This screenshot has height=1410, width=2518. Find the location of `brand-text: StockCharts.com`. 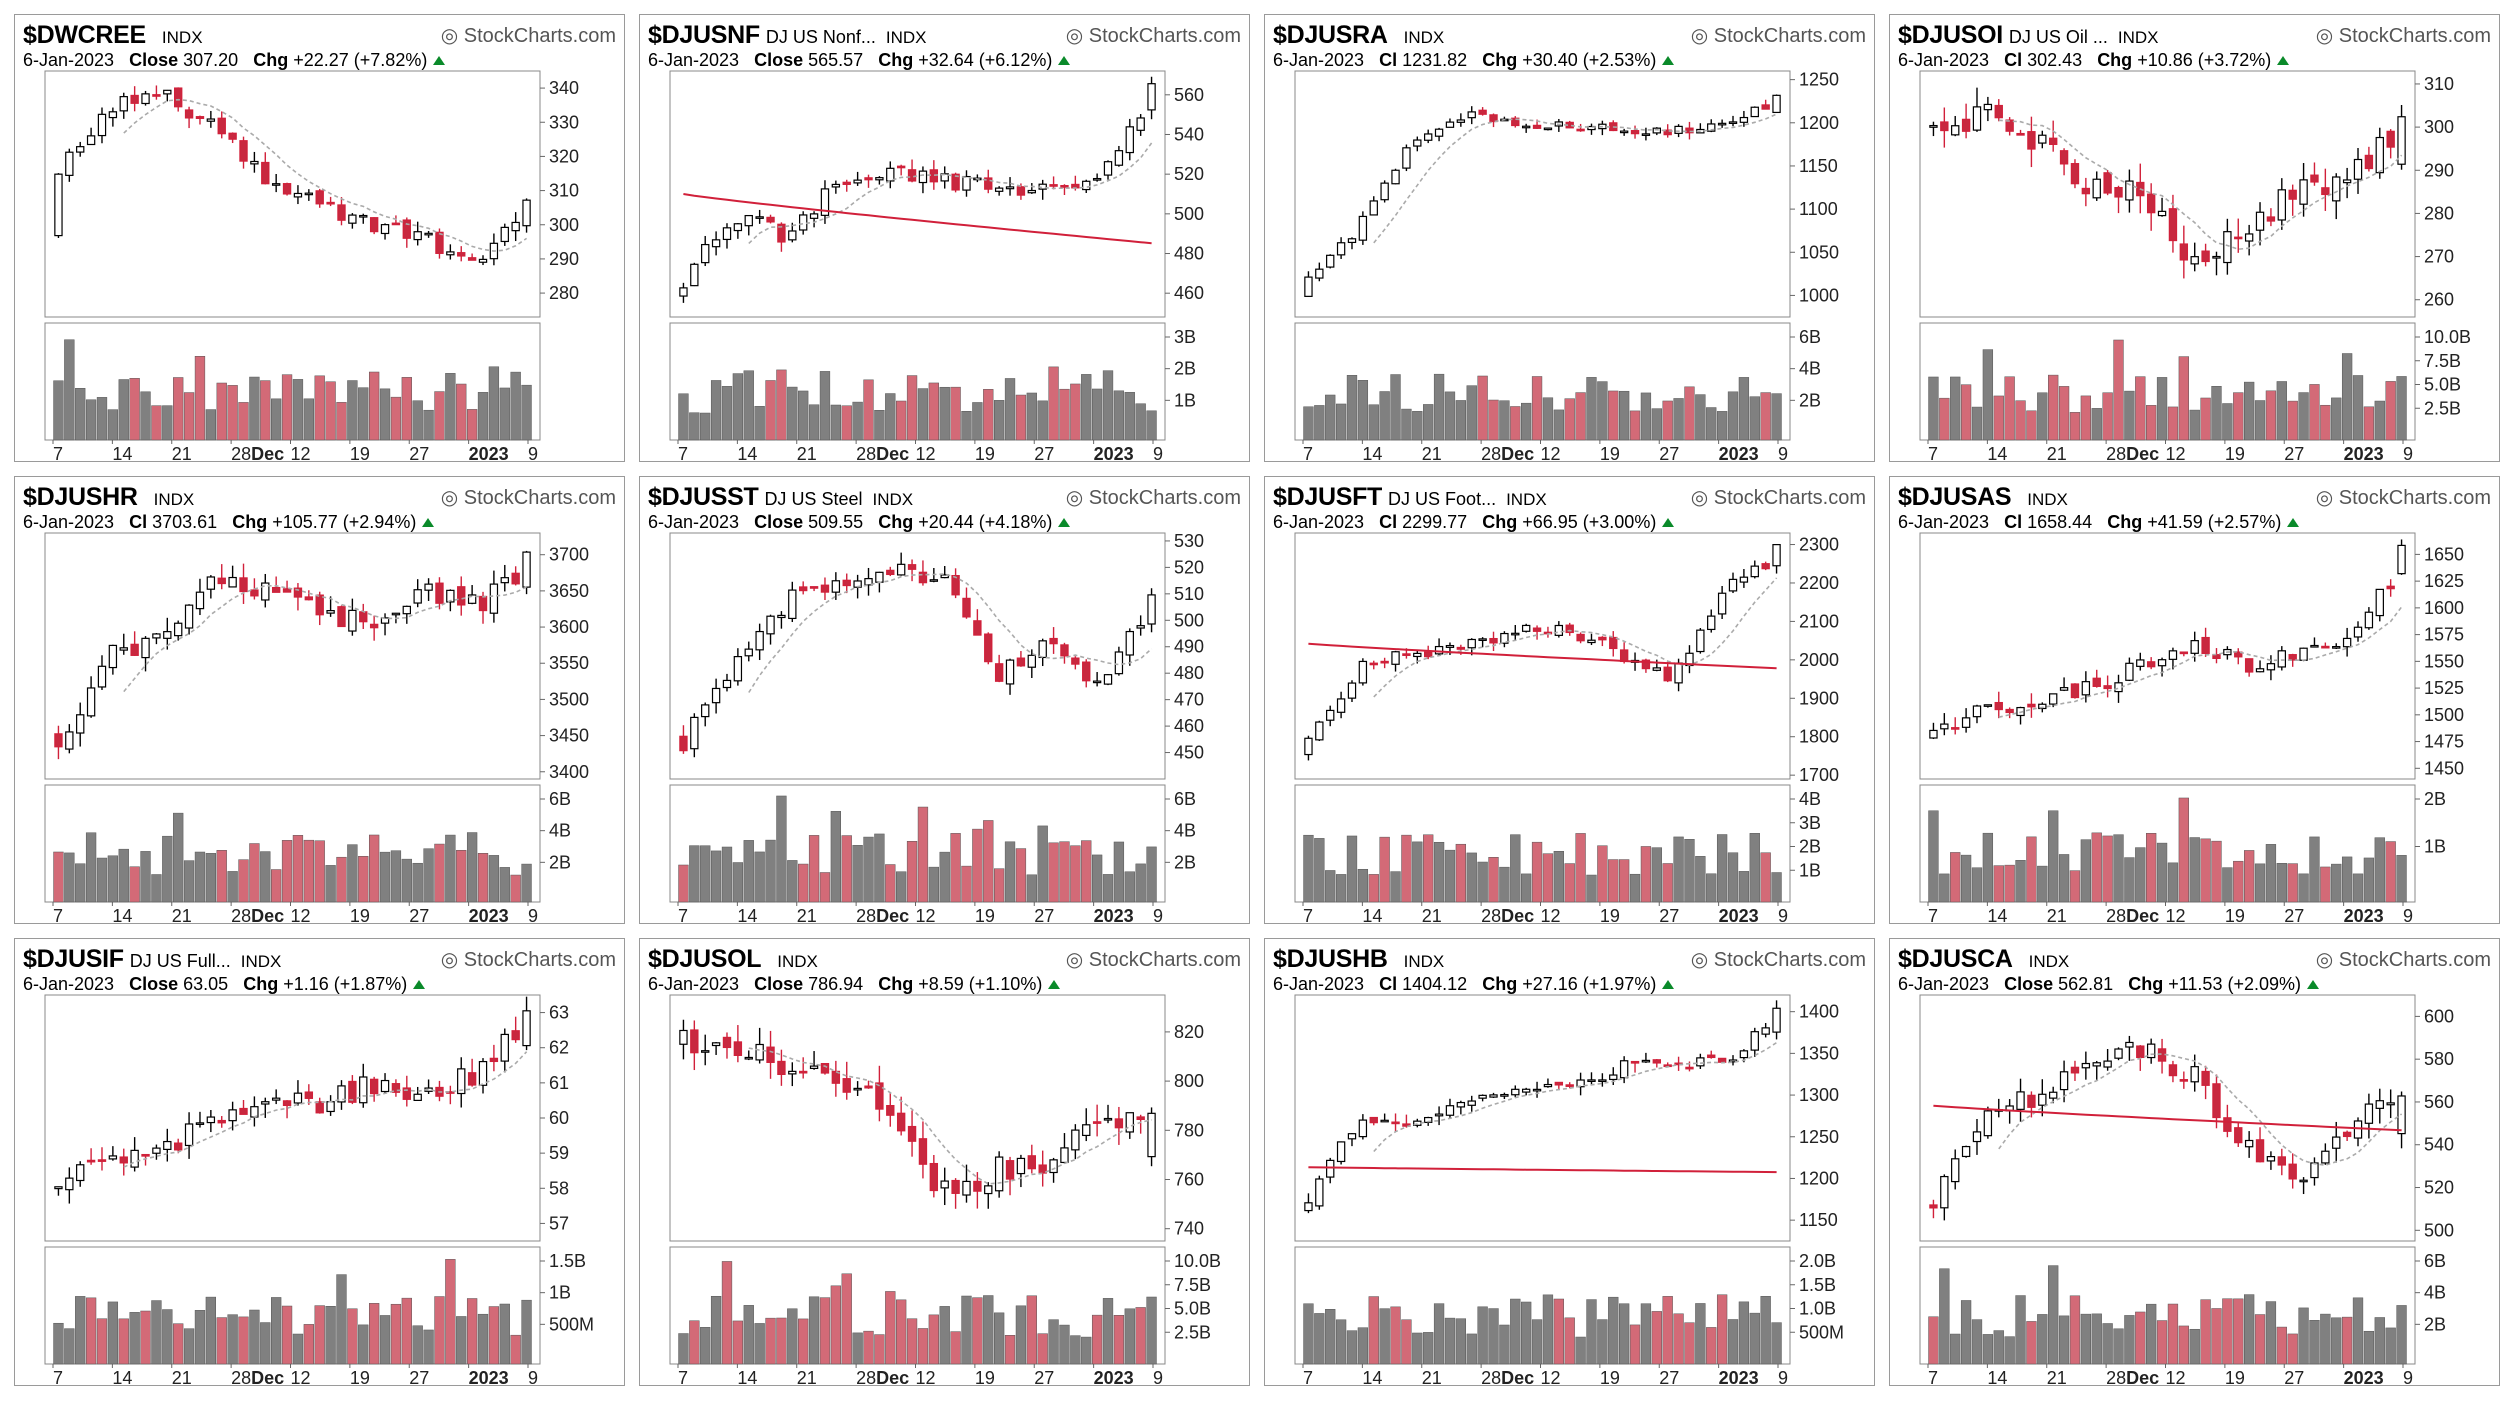

brand-text: StockCharts.com is located at coordinates (539, 36).